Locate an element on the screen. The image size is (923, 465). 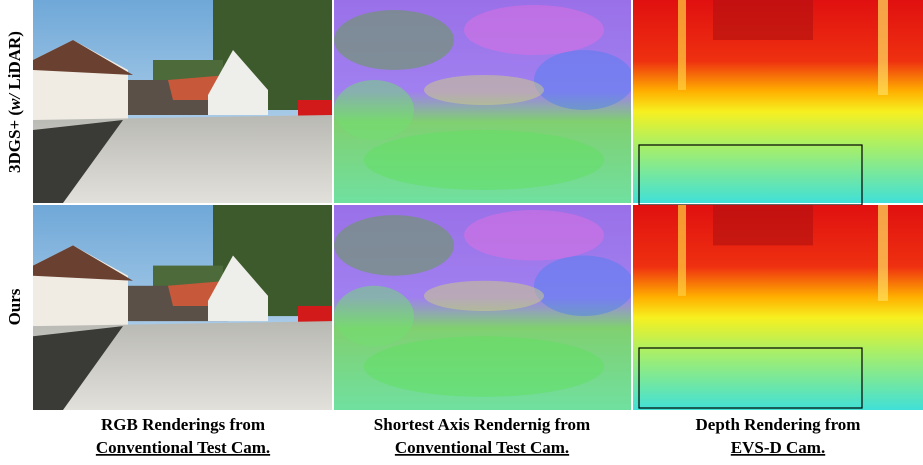
row-label-text: 3DGS+ ( is located at coordinates (14, 141).